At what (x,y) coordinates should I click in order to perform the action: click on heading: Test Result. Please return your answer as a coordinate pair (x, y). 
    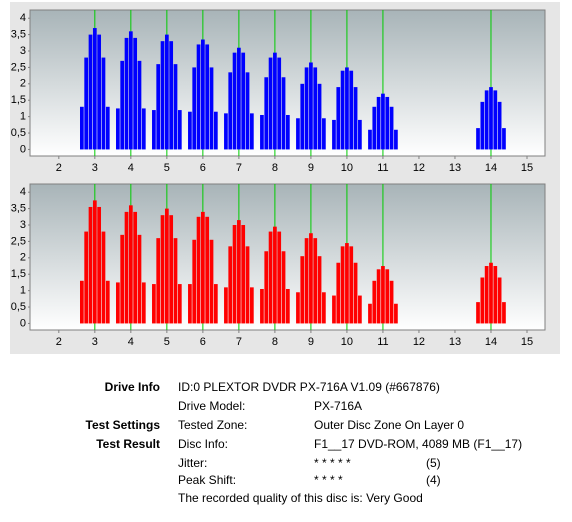
    Looking at the image, I should click on (128, 444).